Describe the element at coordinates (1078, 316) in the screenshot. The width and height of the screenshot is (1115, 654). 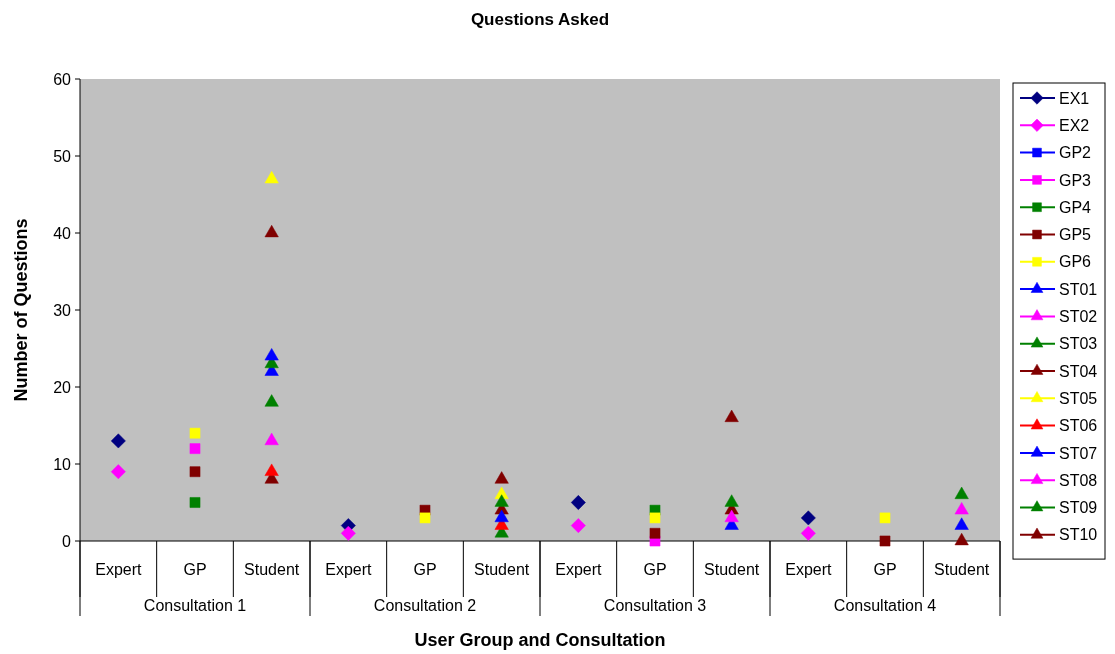
I see `legend-label: ST02` at that location.